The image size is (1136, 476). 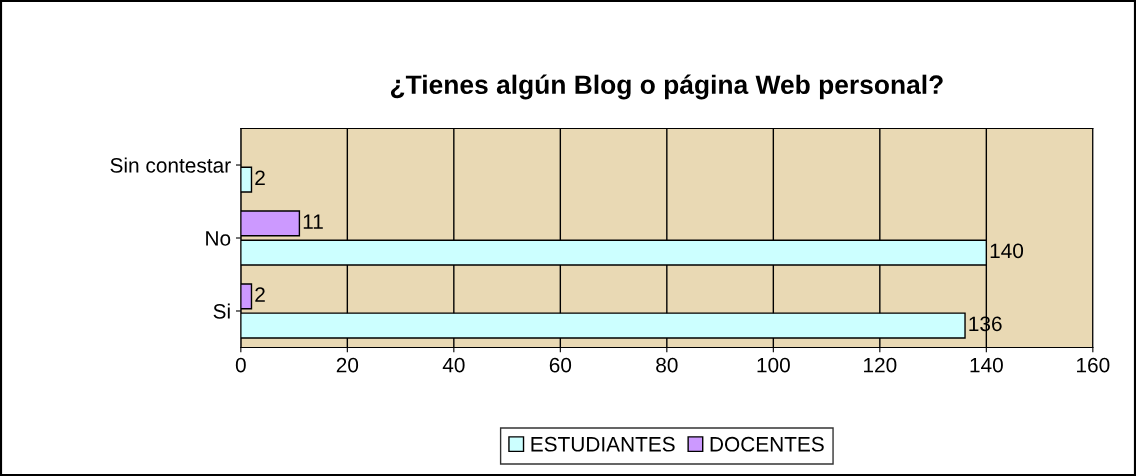 I want to click on x-tick-label: 120, so click(x=880, y=365).